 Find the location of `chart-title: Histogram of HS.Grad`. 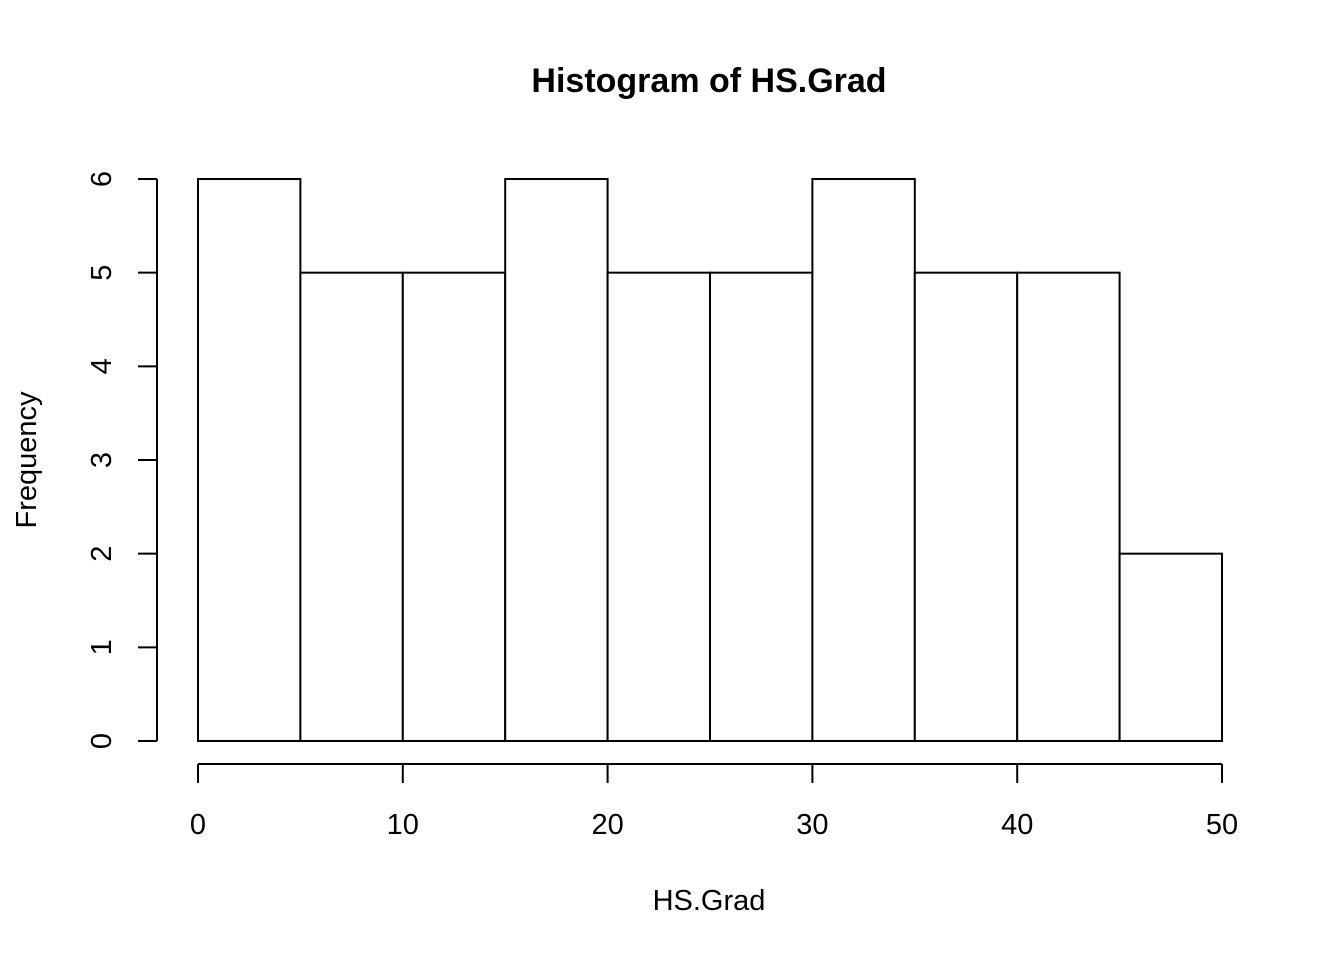

chart-title: Histogram of HS.Grad is located at coordinates (708, 81).